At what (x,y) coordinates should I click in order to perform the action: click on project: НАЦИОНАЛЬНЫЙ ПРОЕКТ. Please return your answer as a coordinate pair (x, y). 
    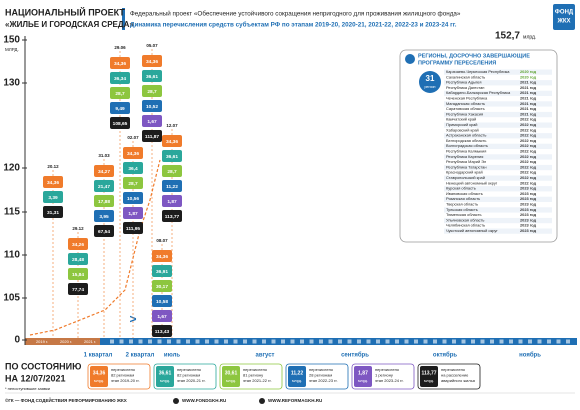
    Looking at the image, I should click on (65, 11).